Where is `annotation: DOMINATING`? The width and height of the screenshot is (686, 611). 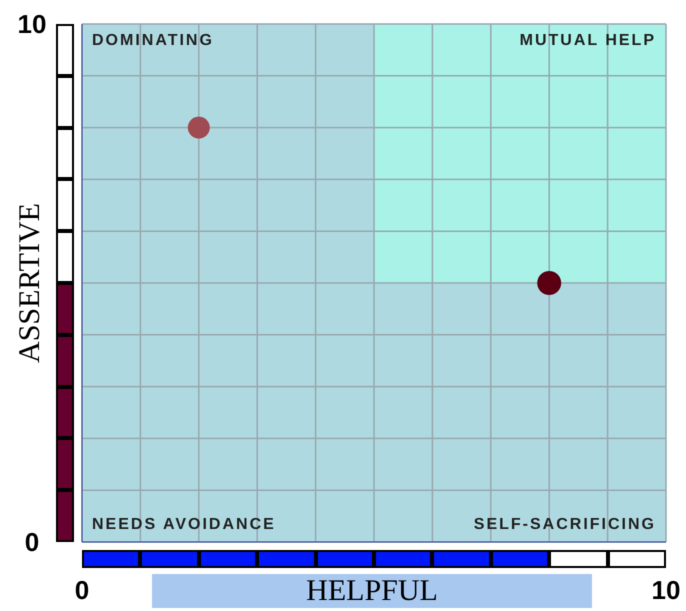
annotation: DOMINATING is located at coordinates (153, 41).